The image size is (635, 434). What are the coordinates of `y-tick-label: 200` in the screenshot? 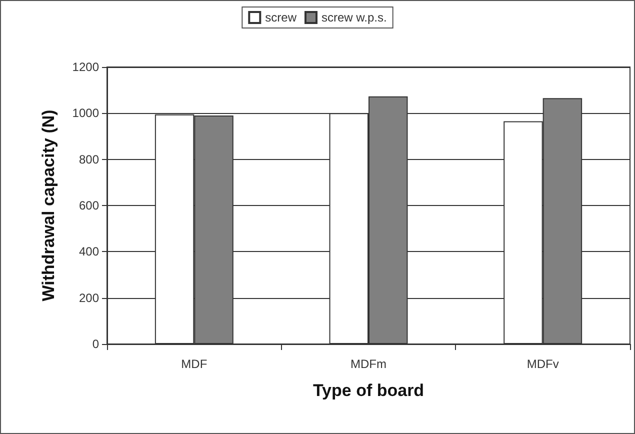 It's located at (89, 297).